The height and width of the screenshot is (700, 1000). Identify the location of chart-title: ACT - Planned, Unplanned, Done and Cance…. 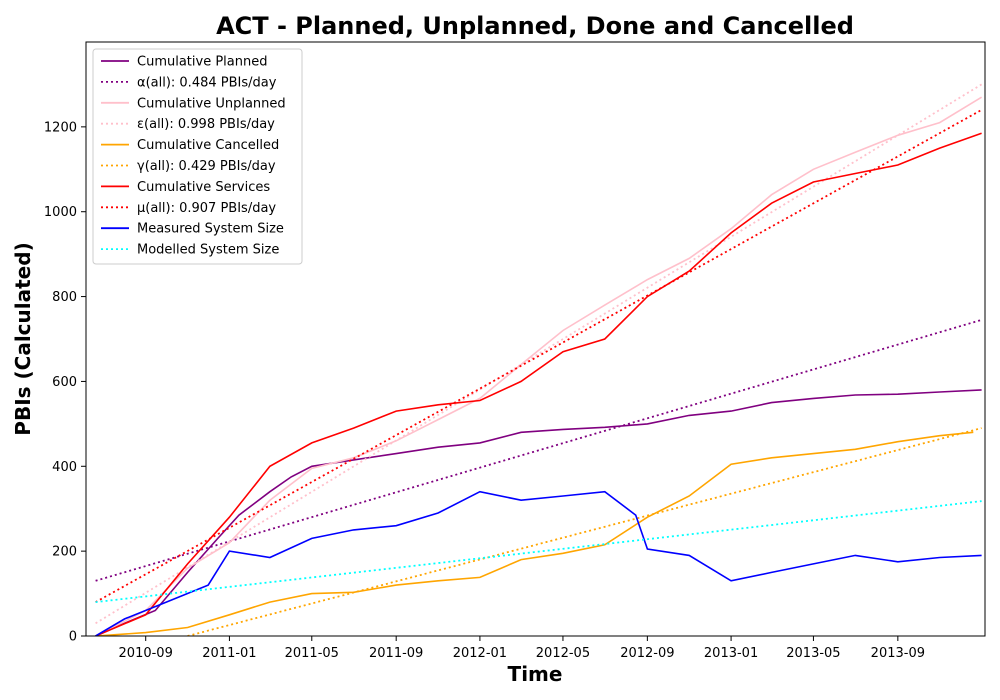
(535, 26).